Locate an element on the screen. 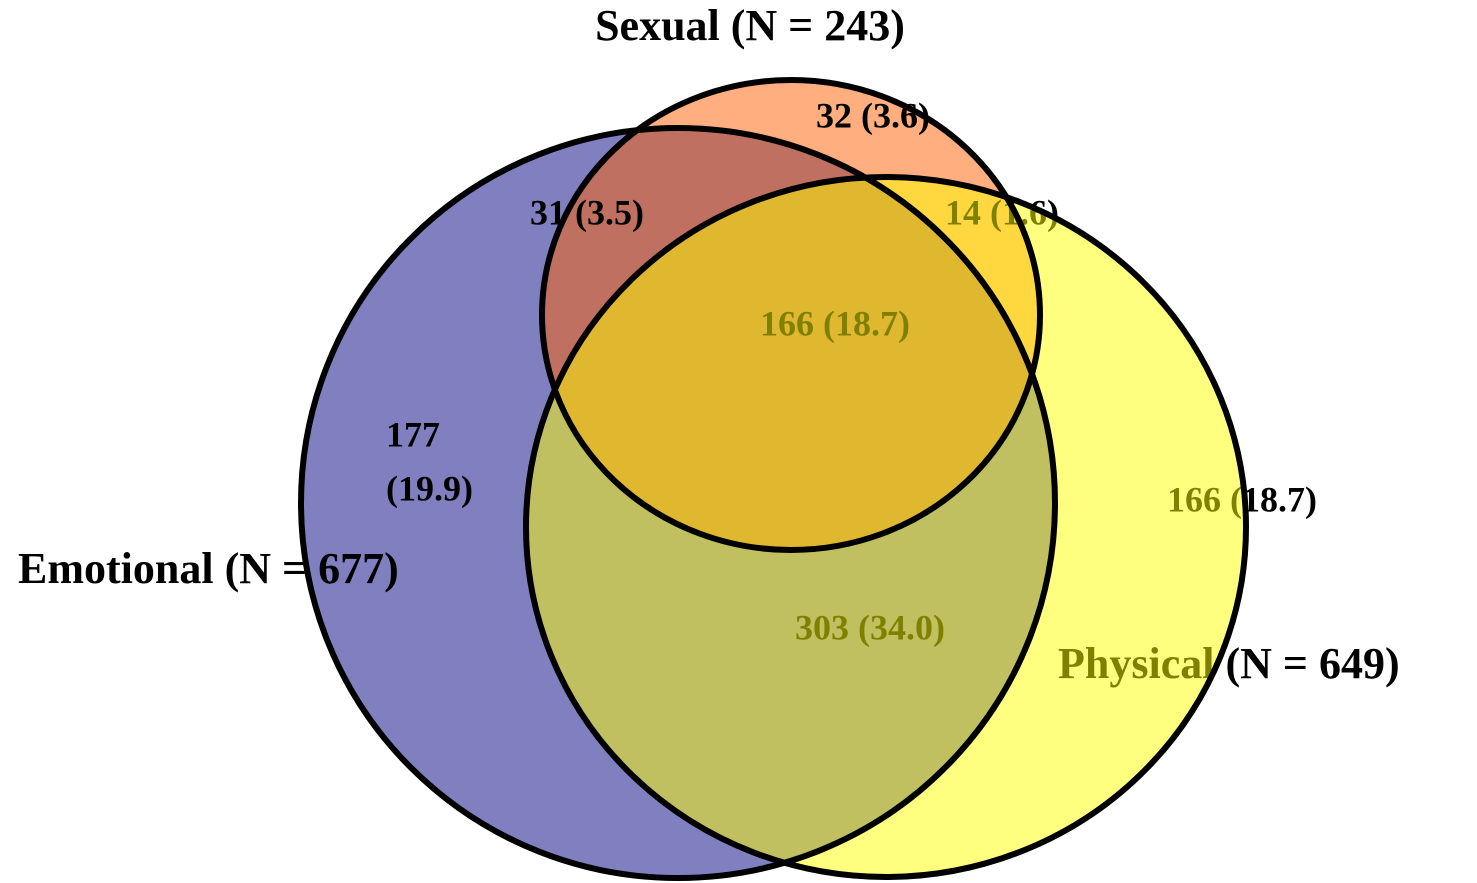 This screenshot has height=883, width=1477. region-label: 177 is located at coordinates (413, 434).